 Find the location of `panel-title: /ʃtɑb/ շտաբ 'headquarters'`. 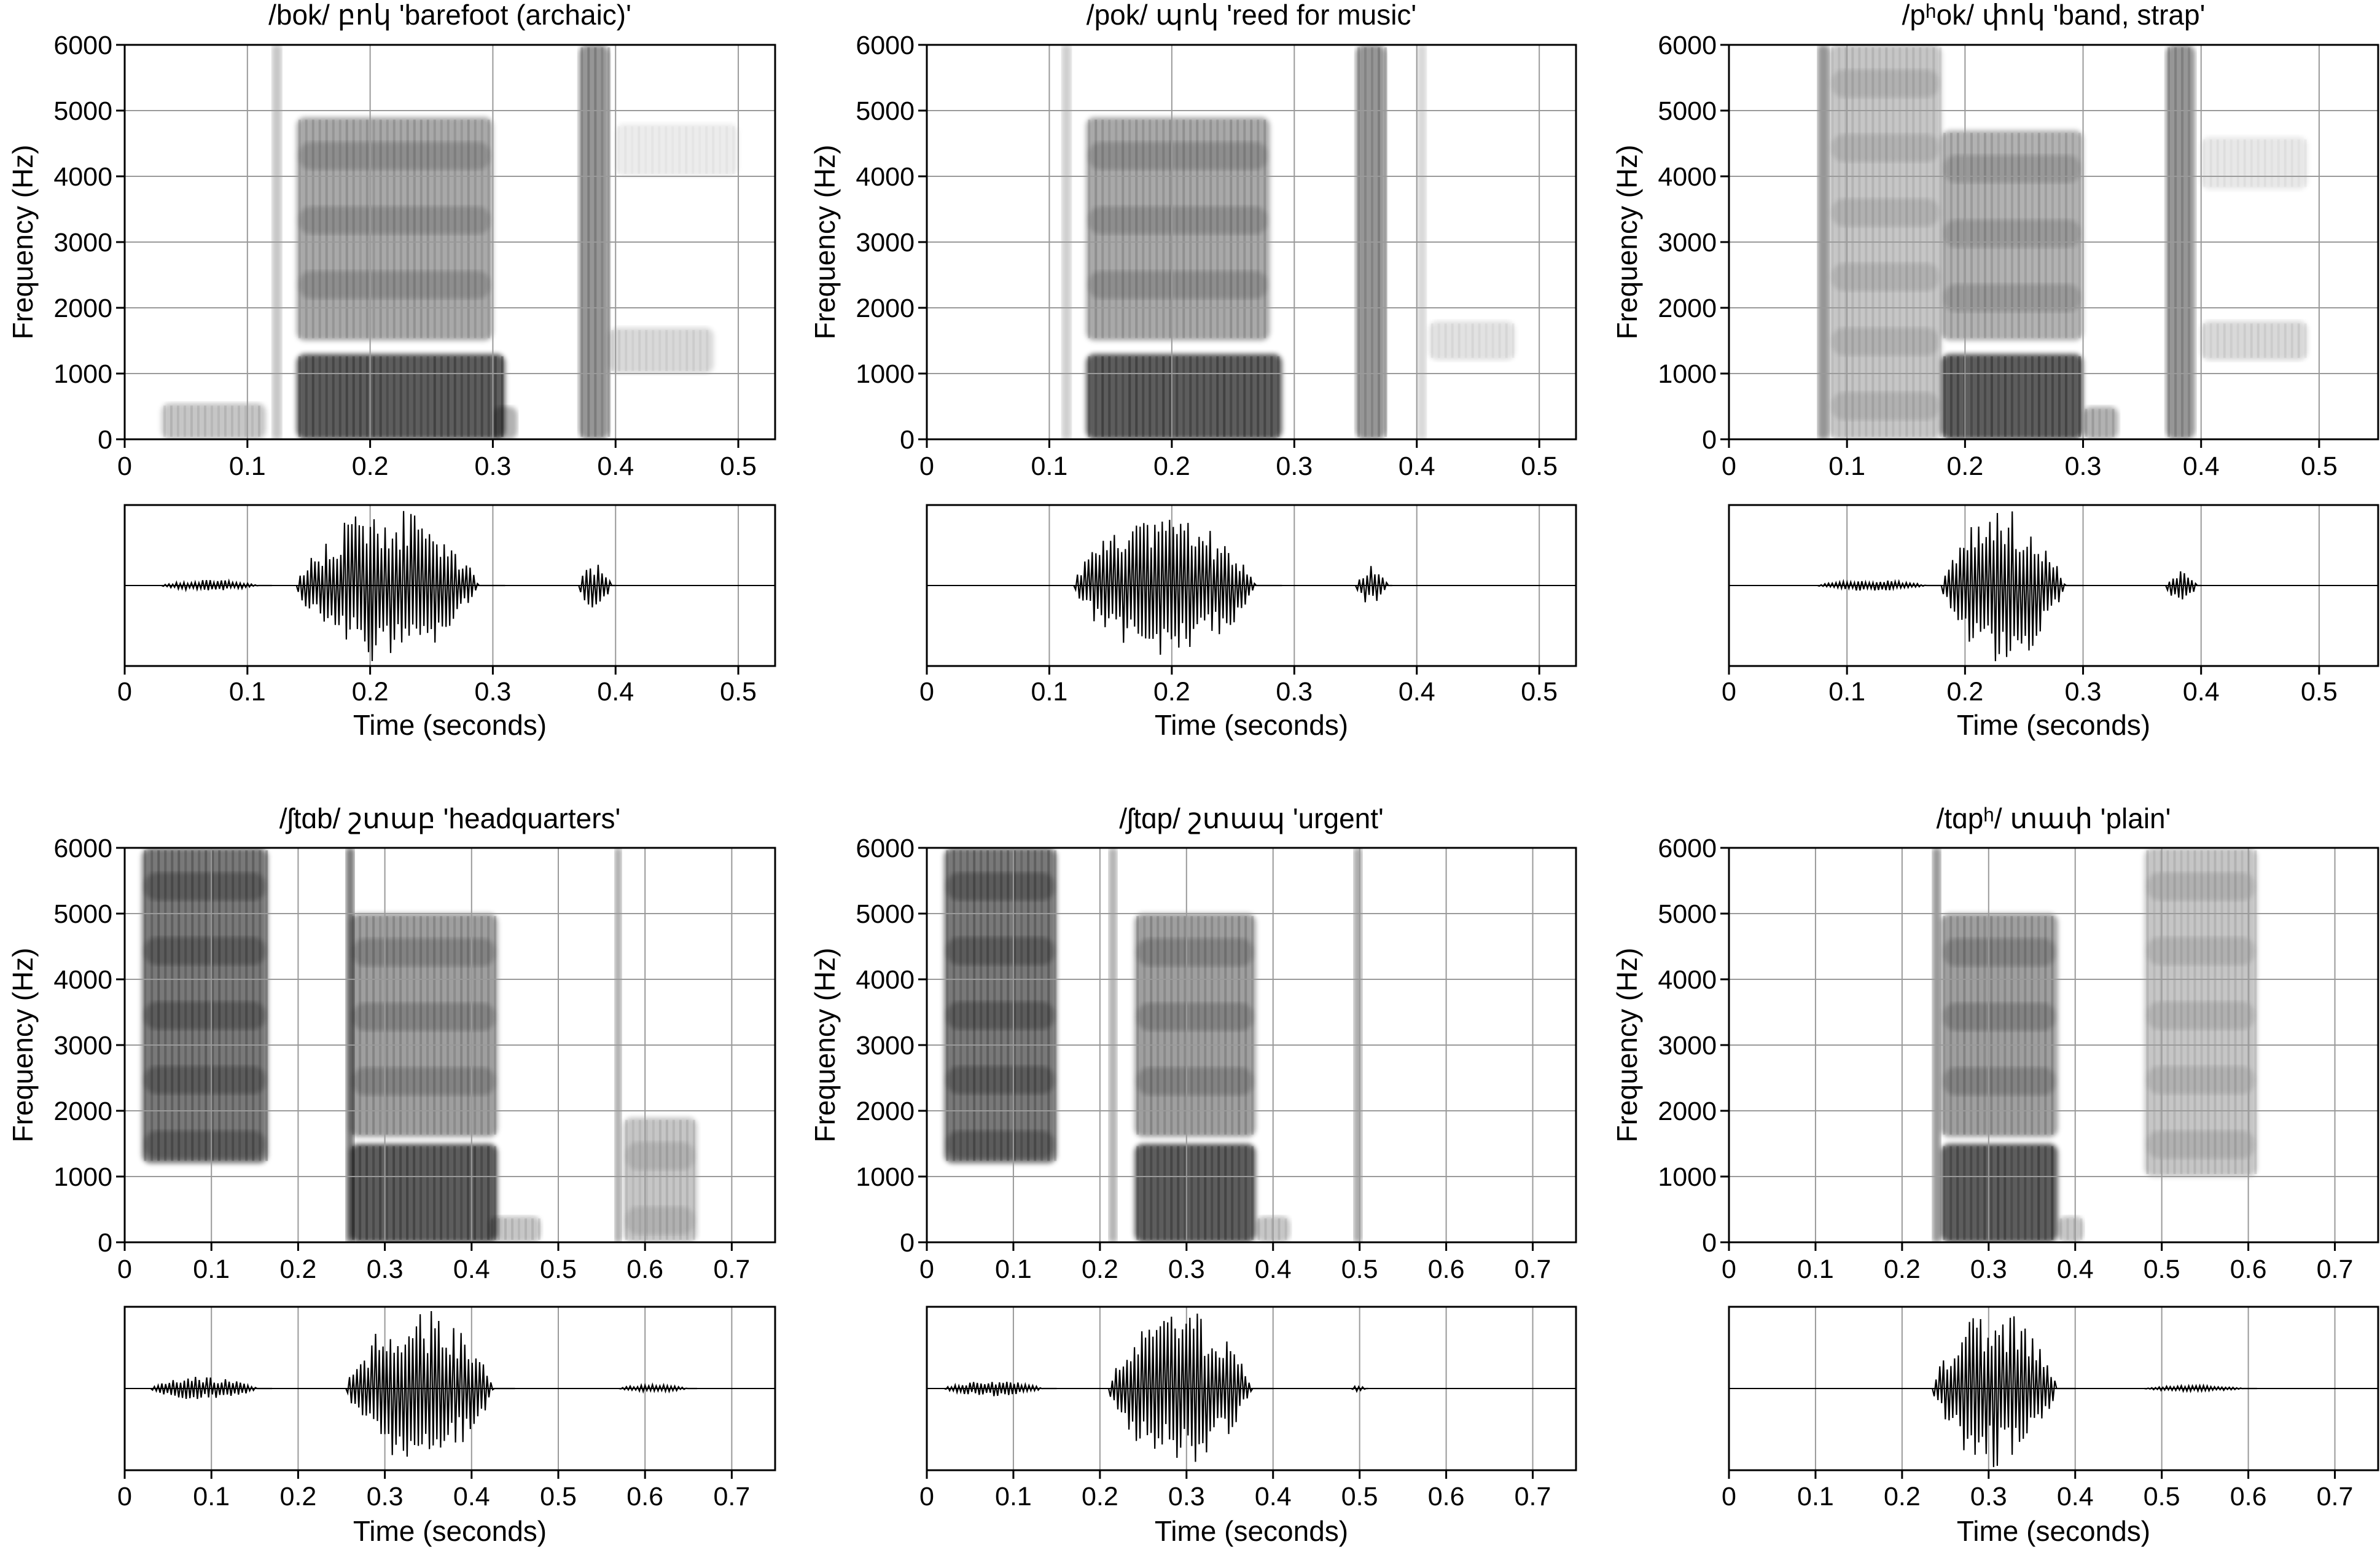

panel-title: /ʃtɑb/ շտաբ 'headquarters' is located at coordinates (450, 818).